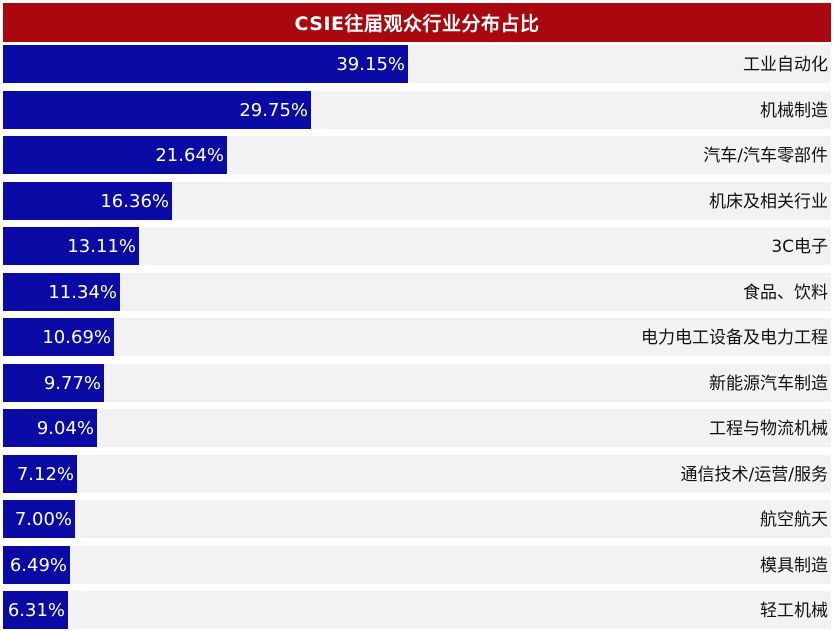 The width and height of the screenshot is (834, 631). I want to click on bar-value-label: 39.15%, so click(370, 64).